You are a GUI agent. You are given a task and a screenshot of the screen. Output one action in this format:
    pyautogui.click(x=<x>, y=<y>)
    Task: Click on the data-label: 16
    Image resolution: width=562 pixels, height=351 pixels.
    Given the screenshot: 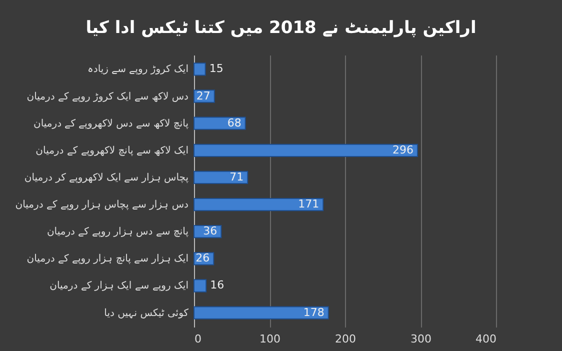 What is the action you would take?
    pyautogui.click(x=217, y=285)
    